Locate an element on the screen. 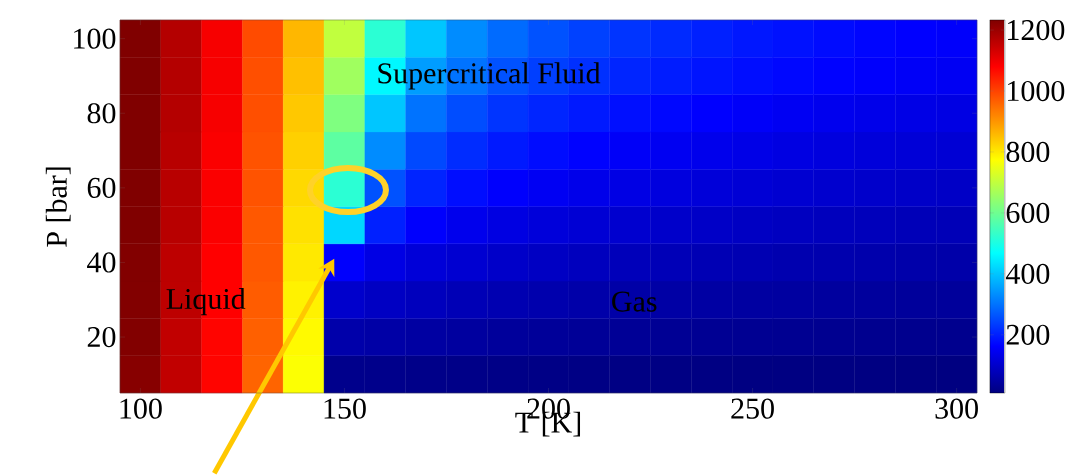  y-tick-label: 80 is located at coordinates (101, 113).